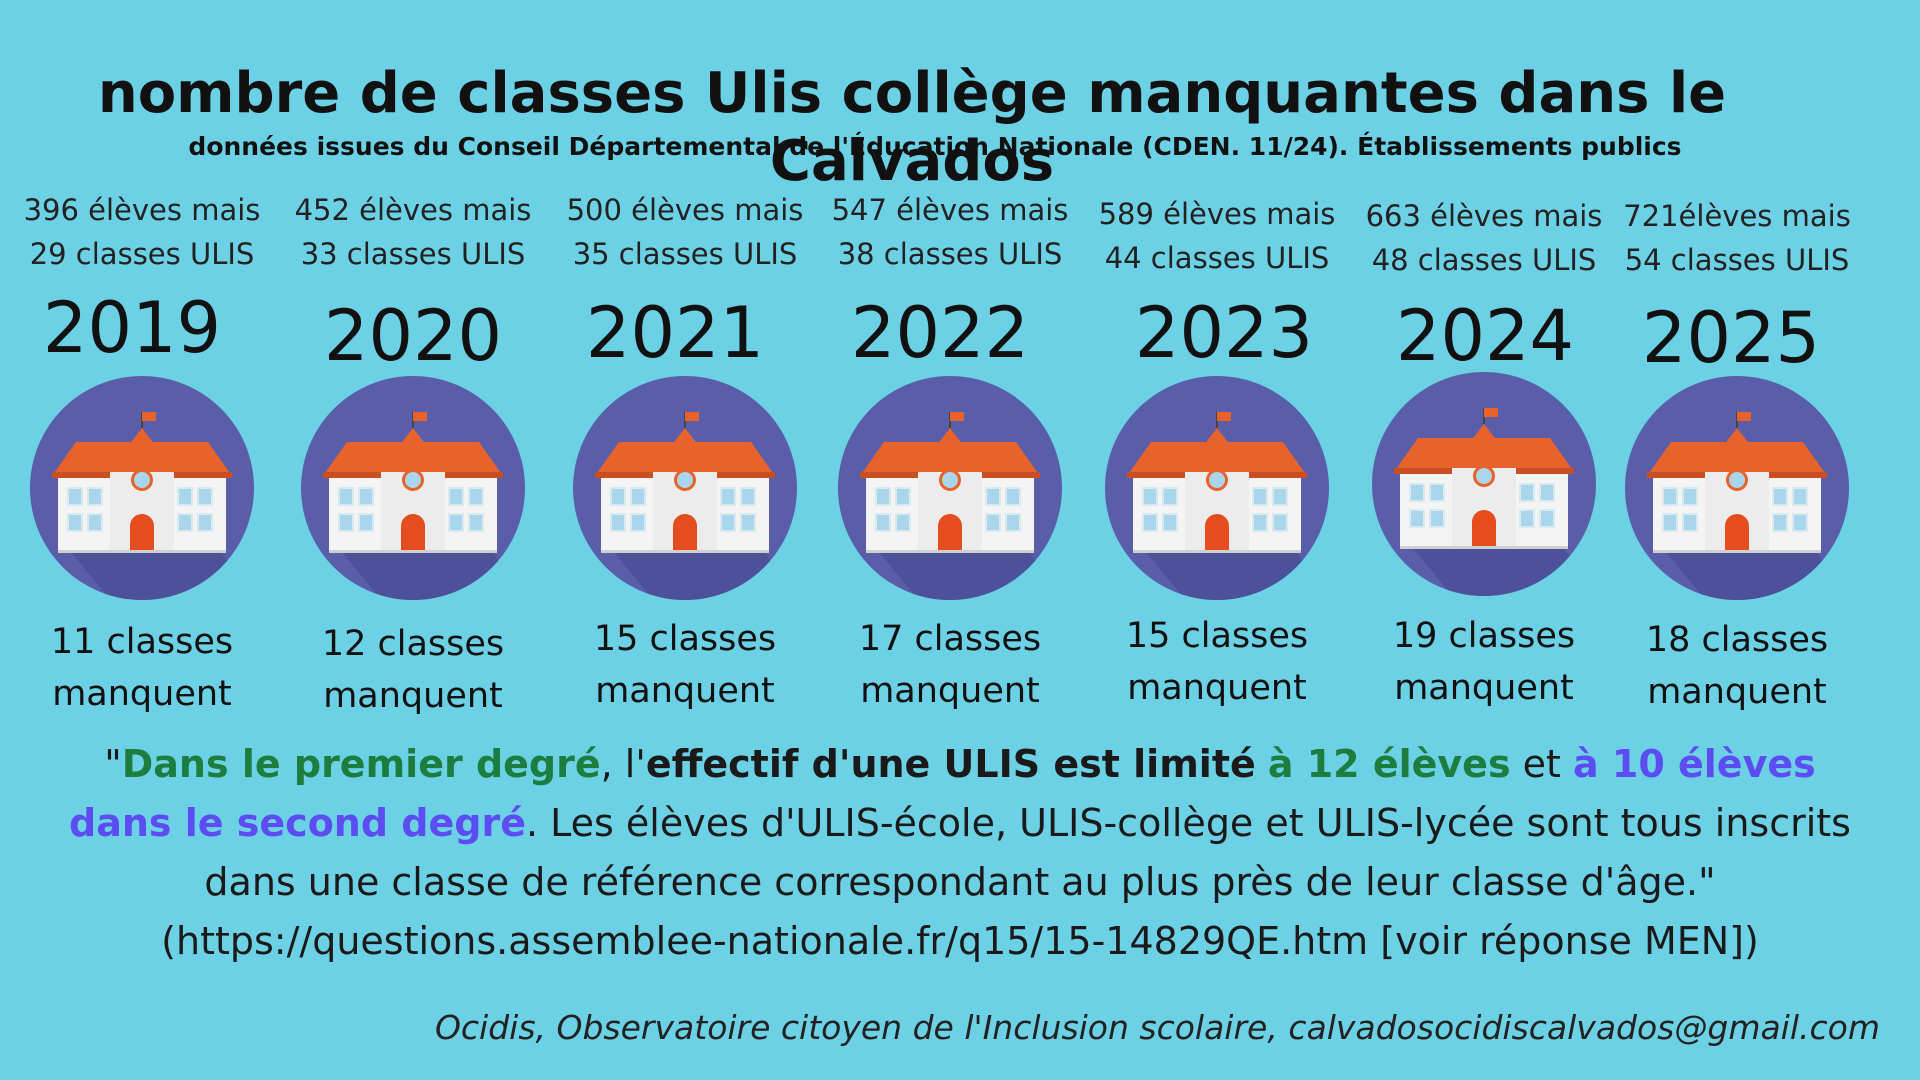 The width and height of the screenshot is (1920, 1080). I want to click on quote-highlight-primary: Dans le premier degré, so click(361, 764).